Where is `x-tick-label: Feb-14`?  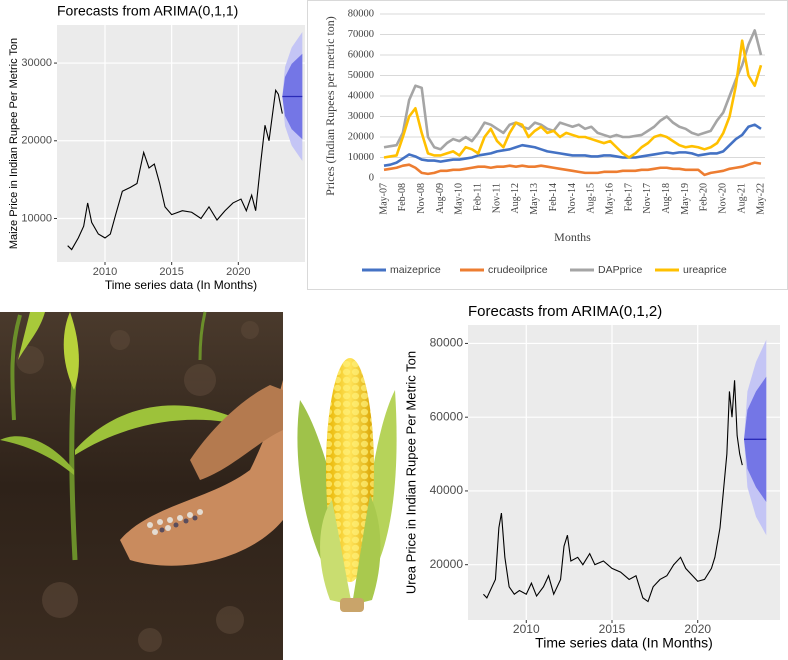 x-tick-label: Feb-14 is located at coordinates (553, 197).